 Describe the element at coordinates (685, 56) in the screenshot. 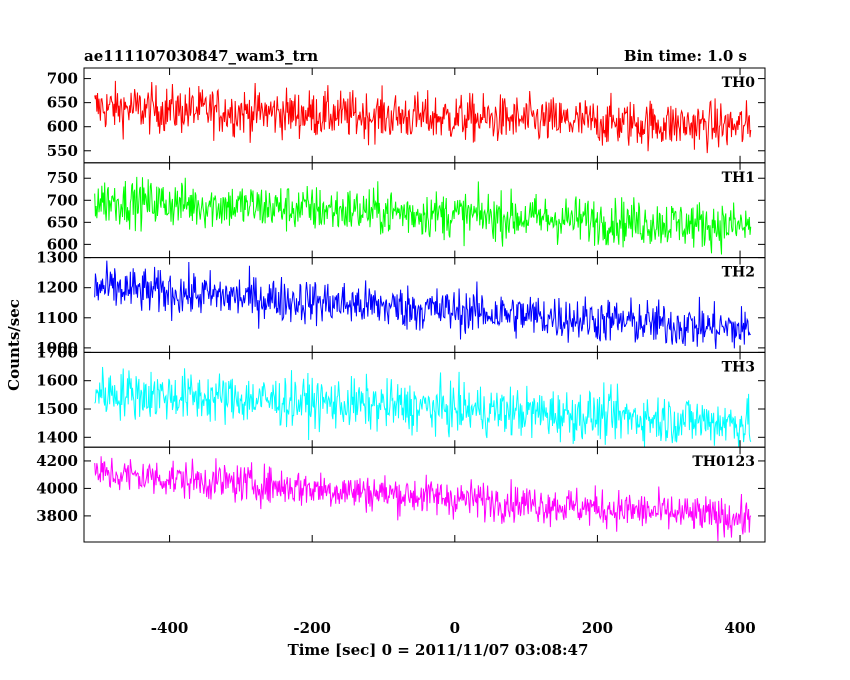

I see `bin-time-label: Bin time: 1.0 s` at that location.